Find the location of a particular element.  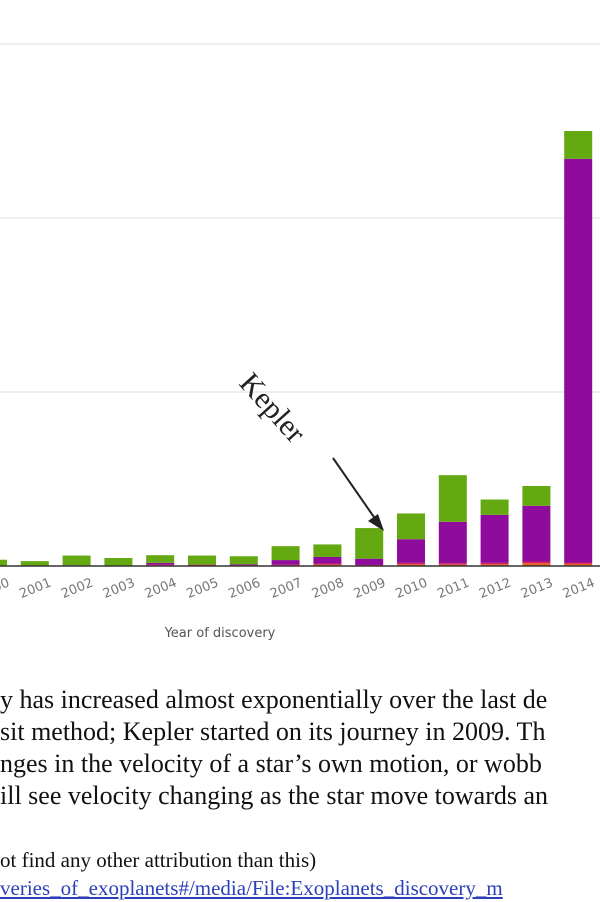

bar-segment-2010-s3 is located at coordinates (411, 526).